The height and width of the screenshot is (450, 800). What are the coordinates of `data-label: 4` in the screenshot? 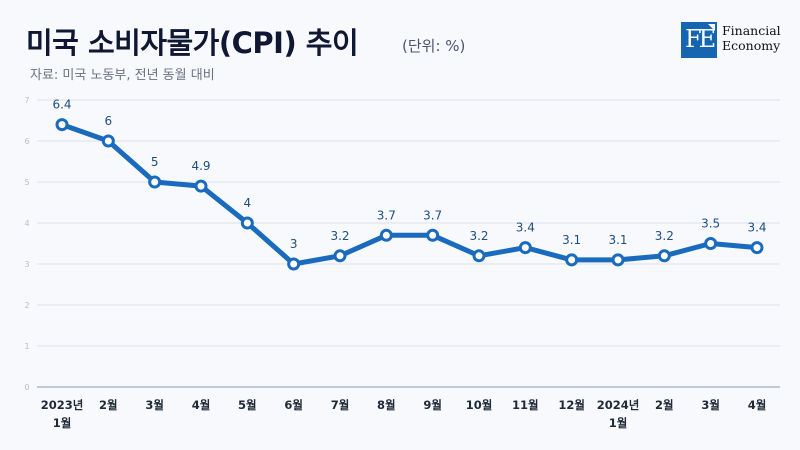 It's located at (248, 203).